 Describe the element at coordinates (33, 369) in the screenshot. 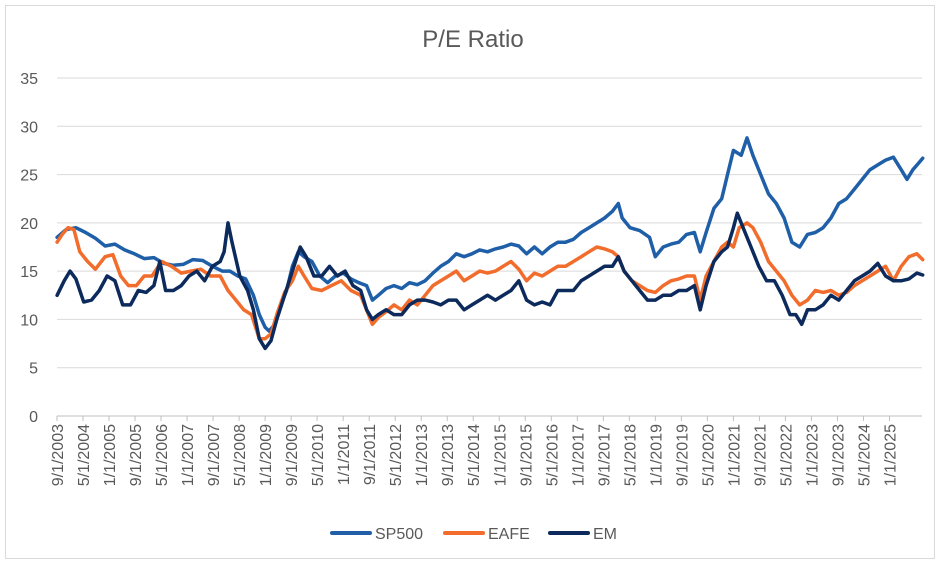

I see `y-tick-label: 5` at that location.